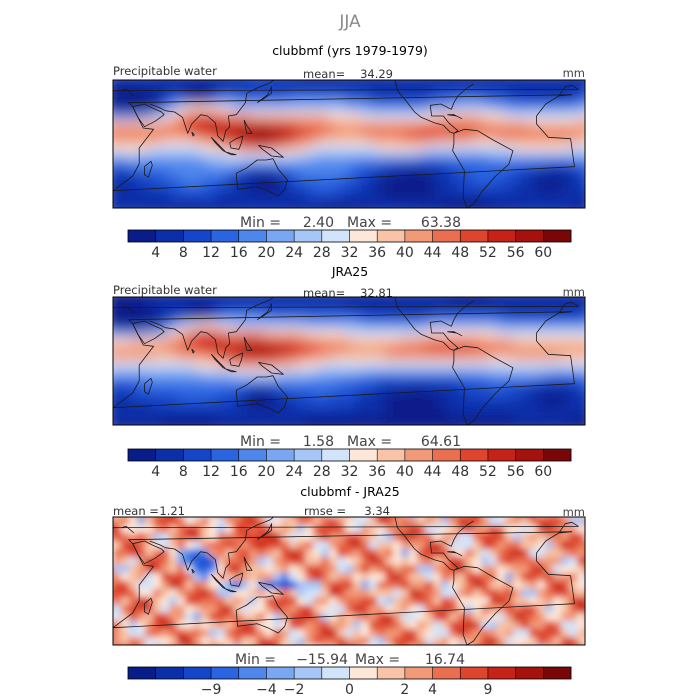 Image resolution: width=700 pixels, height=700 pixels. I want to click on mean-label: mean=, so click(324, 74).